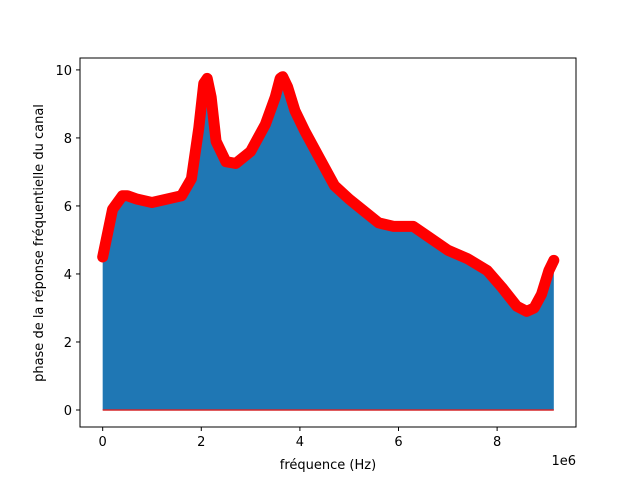 The image size is (640, 480). What do you see at coordinates (201, 442) in the screenshot?
I see `x-tick-label: 2` at bounding box center [201, 442].